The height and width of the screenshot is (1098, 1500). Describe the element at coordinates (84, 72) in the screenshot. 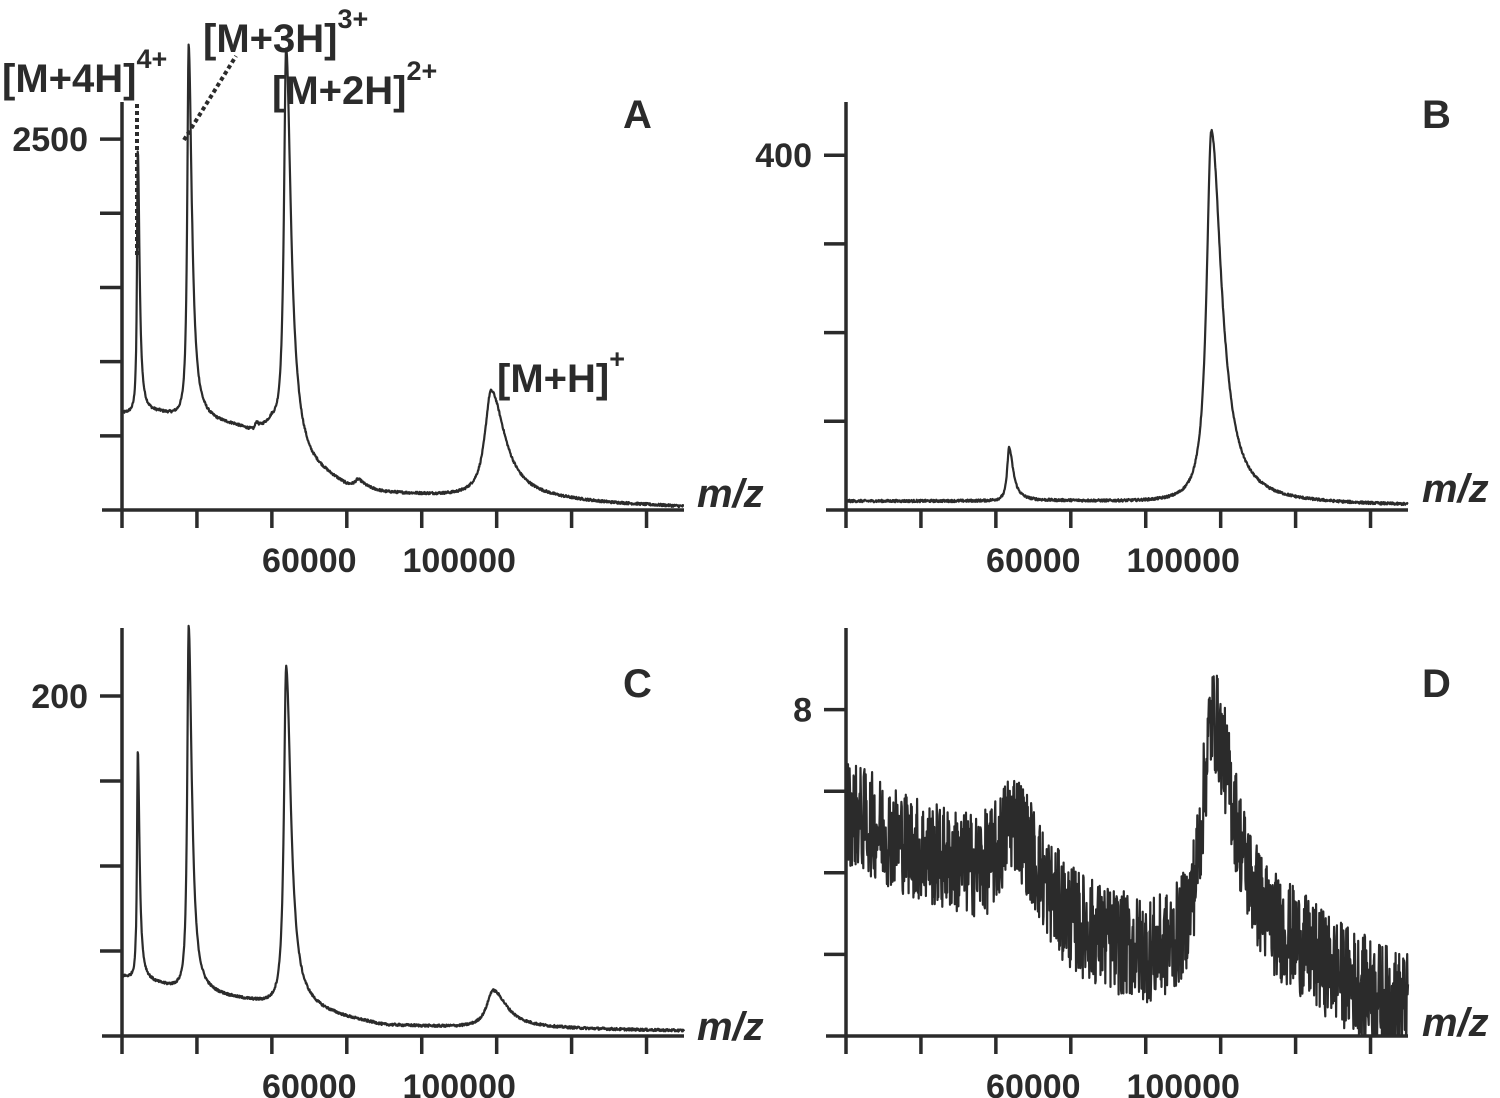

I see `ion-annotation: [M+4H]4+` at that location.